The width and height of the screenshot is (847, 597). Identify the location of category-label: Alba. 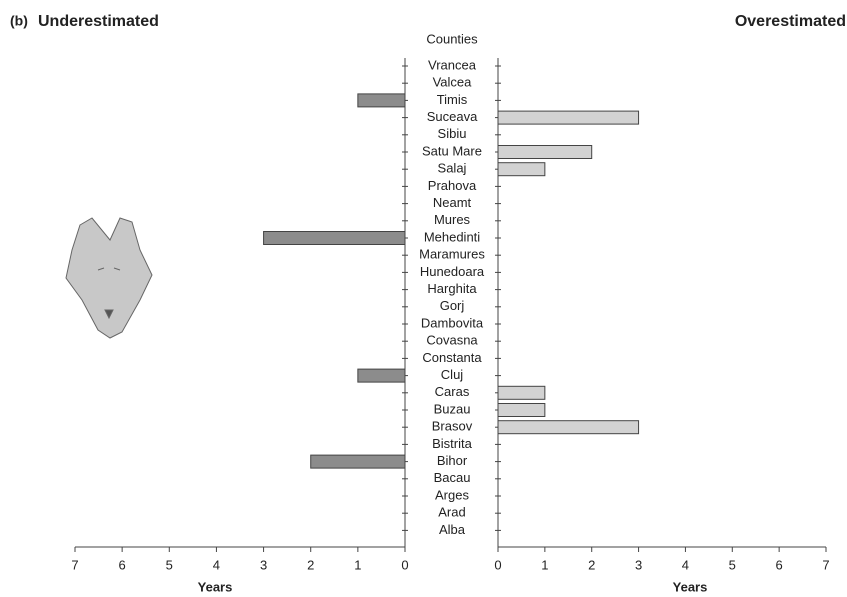
(452, 529).